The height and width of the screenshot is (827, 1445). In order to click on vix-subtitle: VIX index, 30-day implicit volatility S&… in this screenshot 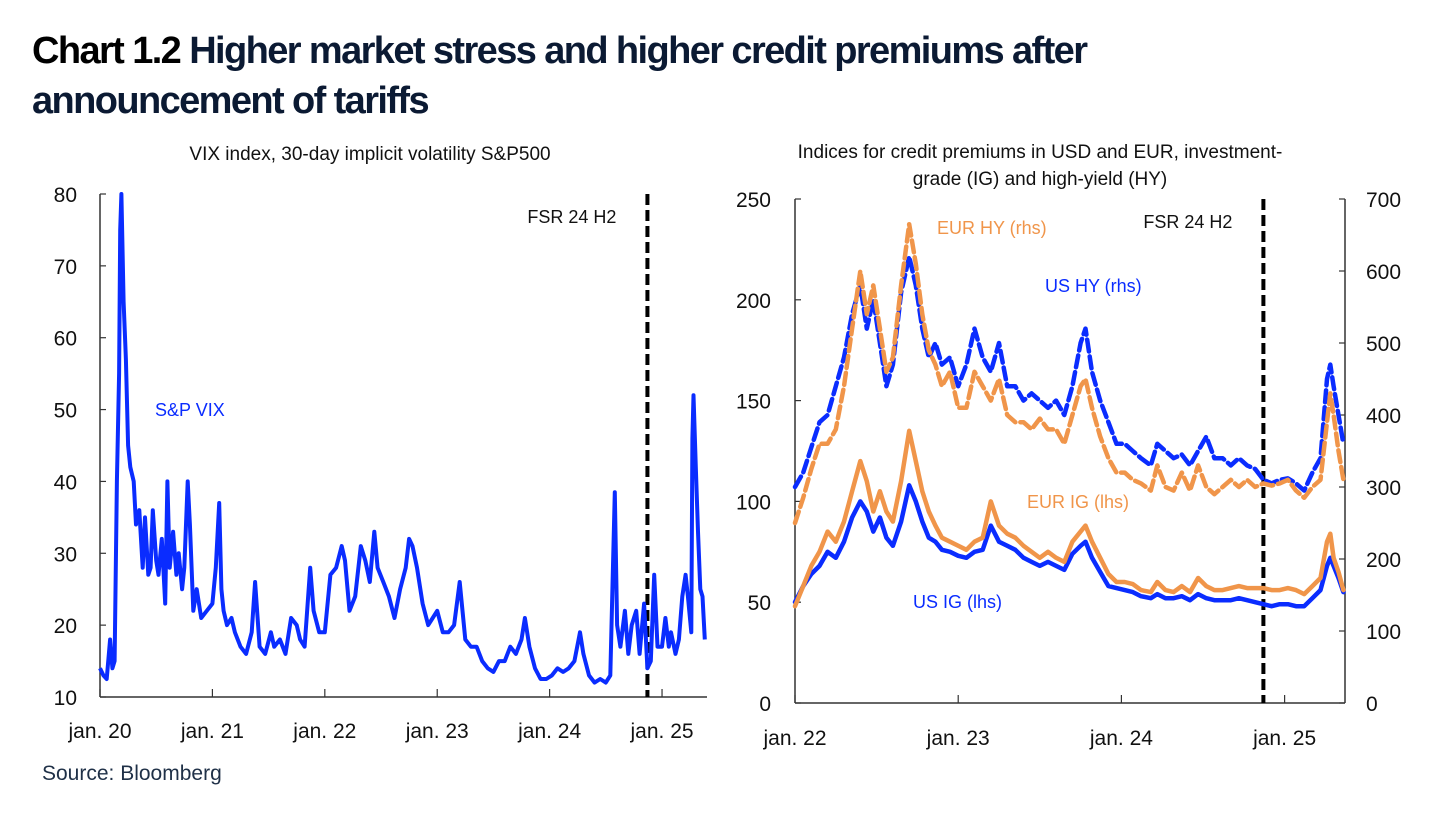, I will do `click(370, 154)`.